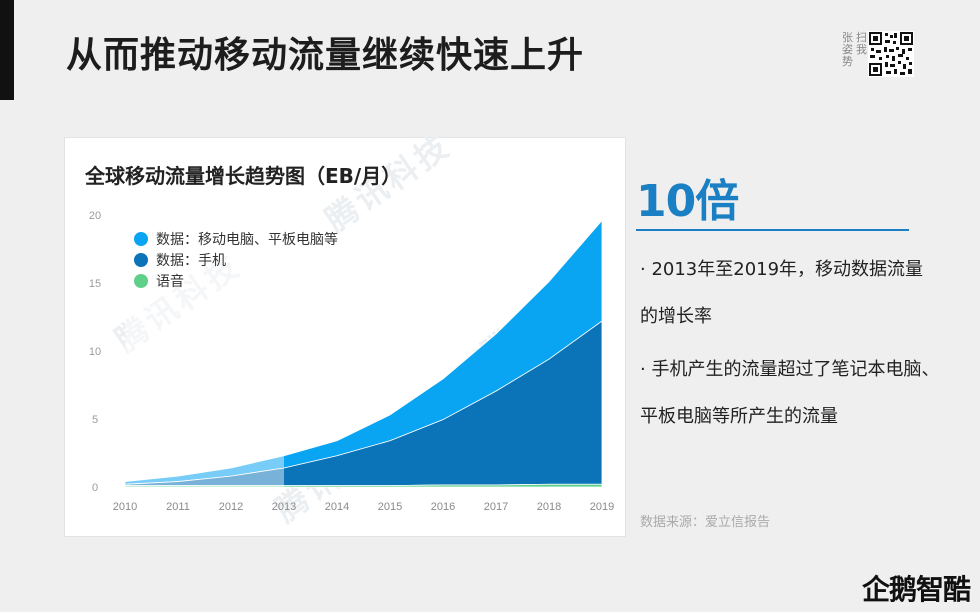 The height and width of the screenshot is (612, 980). What do you see at coordinates (443, 507) in the screenshot?
I see `x-tick-label: 2016` at bounding box center [443, 507].